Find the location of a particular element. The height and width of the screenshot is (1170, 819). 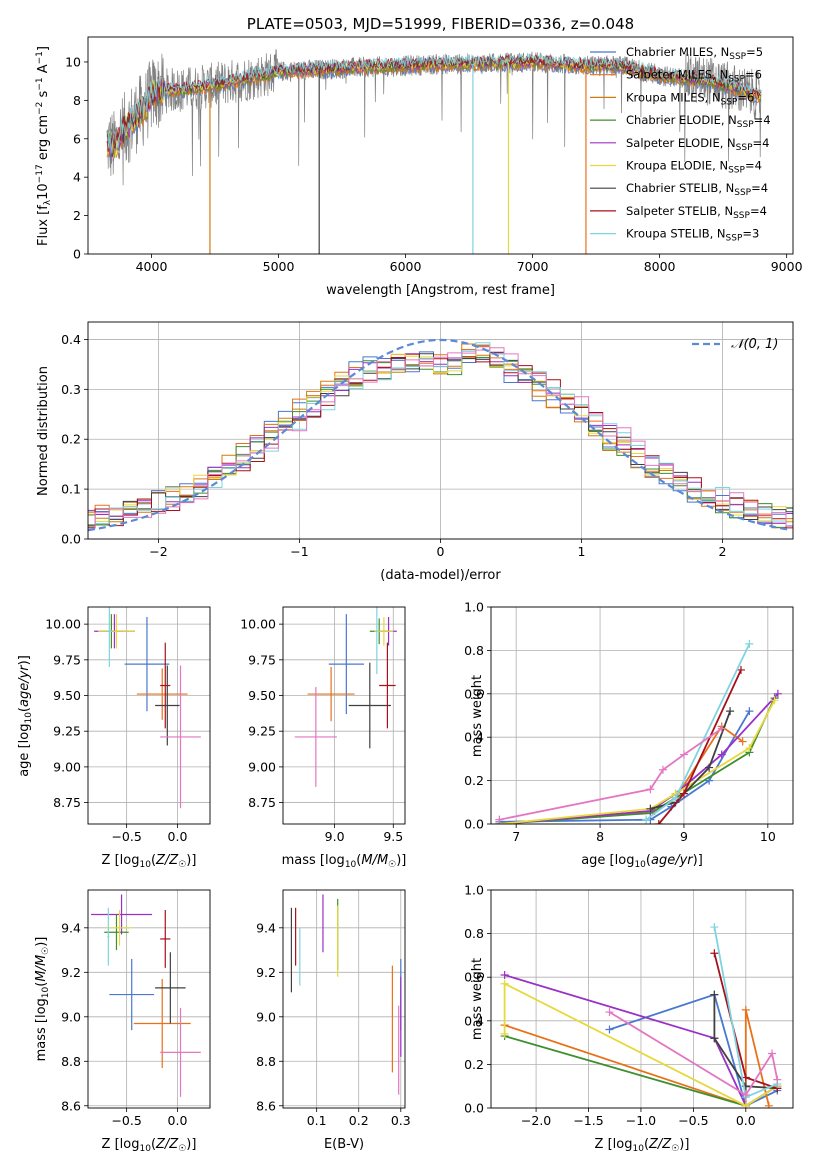

y-tick-label: 9.2 is located at coordinates (71, 972).